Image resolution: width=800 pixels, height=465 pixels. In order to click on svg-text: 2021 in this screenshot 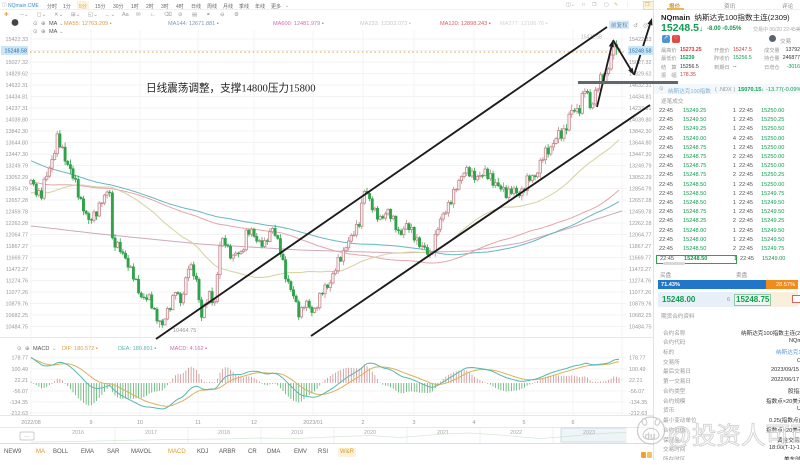, I will do `click(443, 433)`.